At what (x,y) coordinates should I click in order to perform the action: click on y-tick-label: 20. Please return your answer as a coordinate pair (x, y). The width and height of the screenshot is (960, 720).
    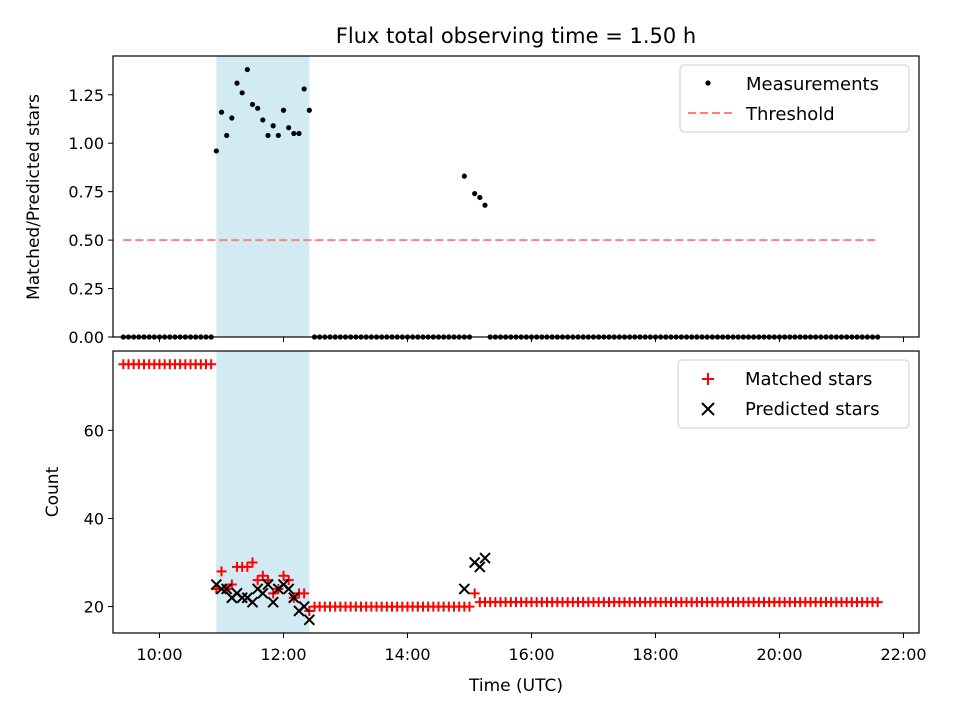
    Looking at the image, I should click on (94, 607).